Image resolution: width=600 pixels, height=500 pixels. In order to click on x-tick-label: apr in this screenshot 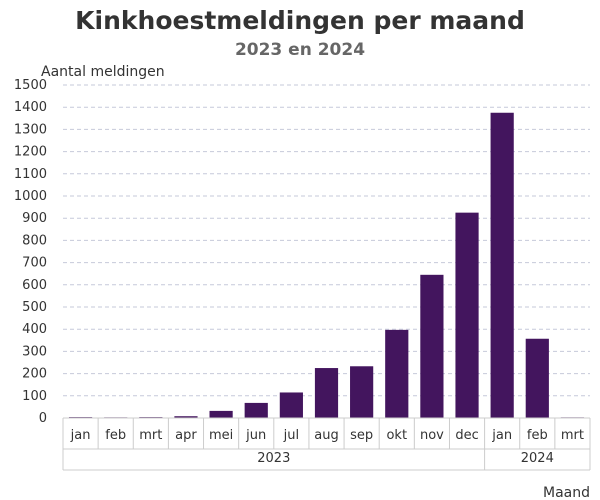, I will do `click(186, 435)`.